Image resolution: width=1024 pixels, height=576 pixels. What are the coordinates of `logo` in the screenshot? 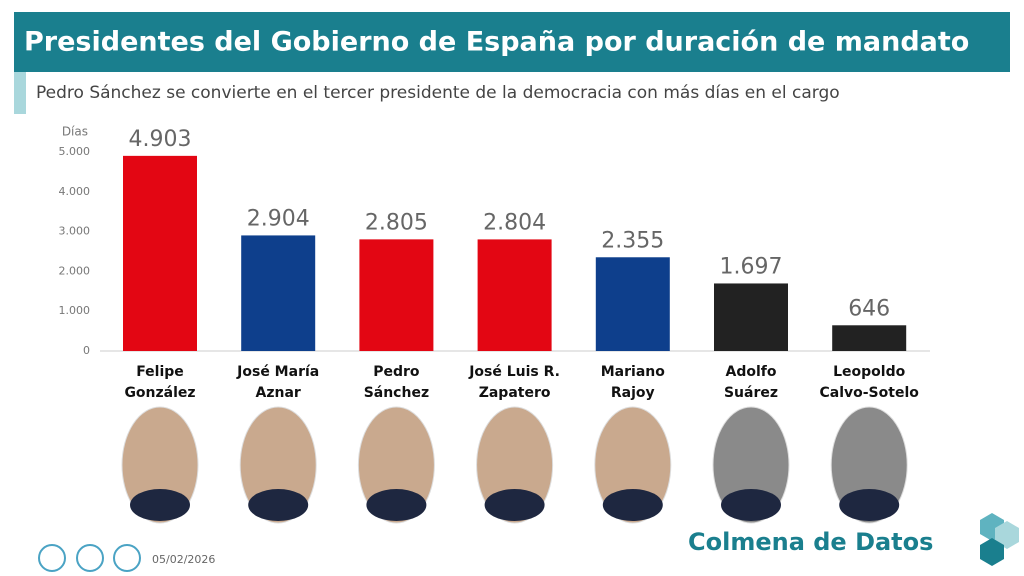 It's located at (999, 539).